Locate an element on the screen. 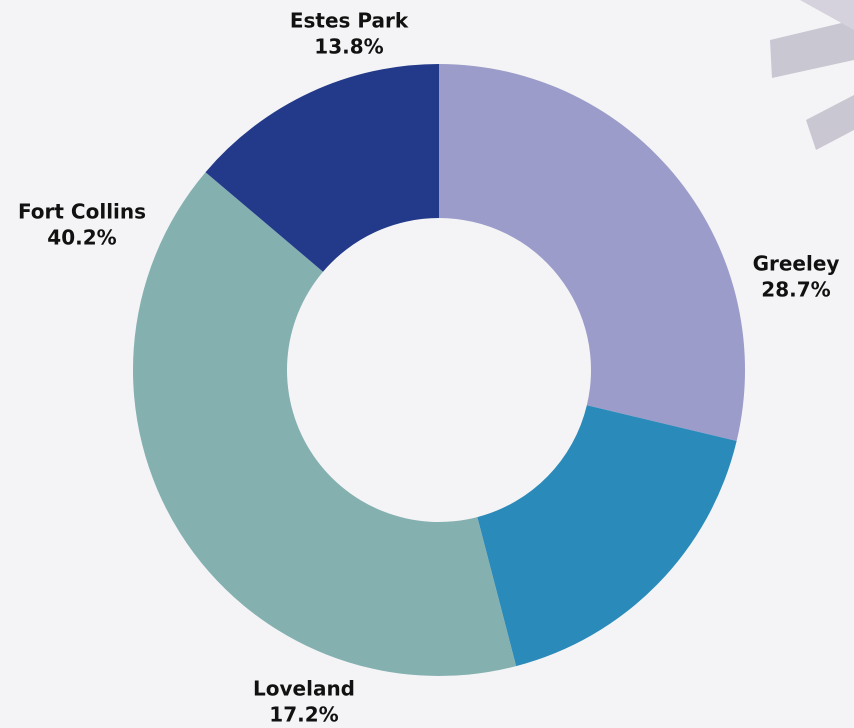 This screenshot has height=728, width=854. slice-label: Loveland is located at coordinates (304, 689).